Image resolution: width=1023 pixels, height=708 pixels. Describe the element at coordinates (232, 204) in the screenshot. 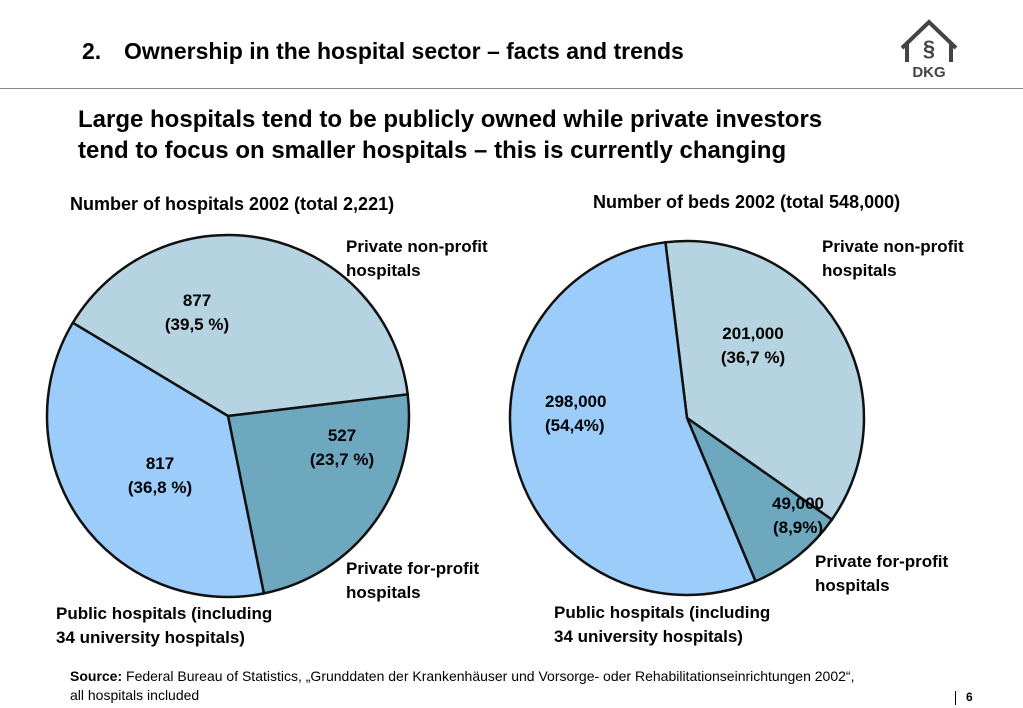

I see `chart-1-title: Number of hospitals 2002 (total 2,221)` at that location.